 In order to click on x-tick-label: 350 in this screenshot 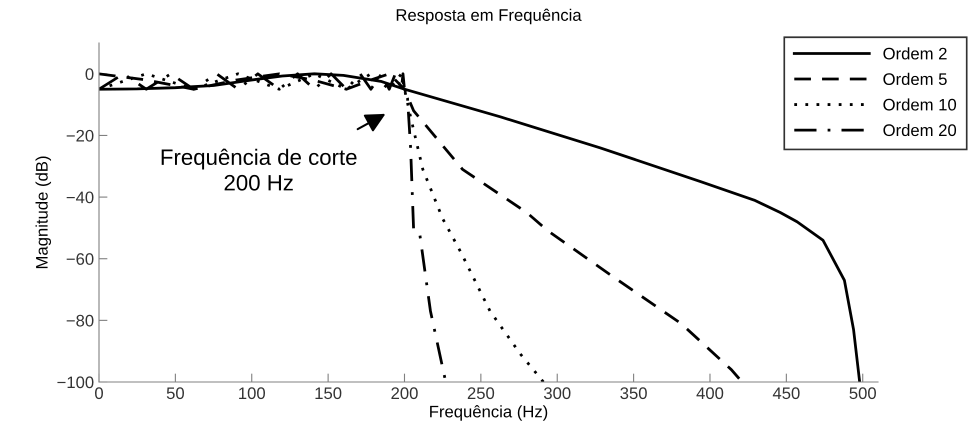, I will do `click(633, 393)`.